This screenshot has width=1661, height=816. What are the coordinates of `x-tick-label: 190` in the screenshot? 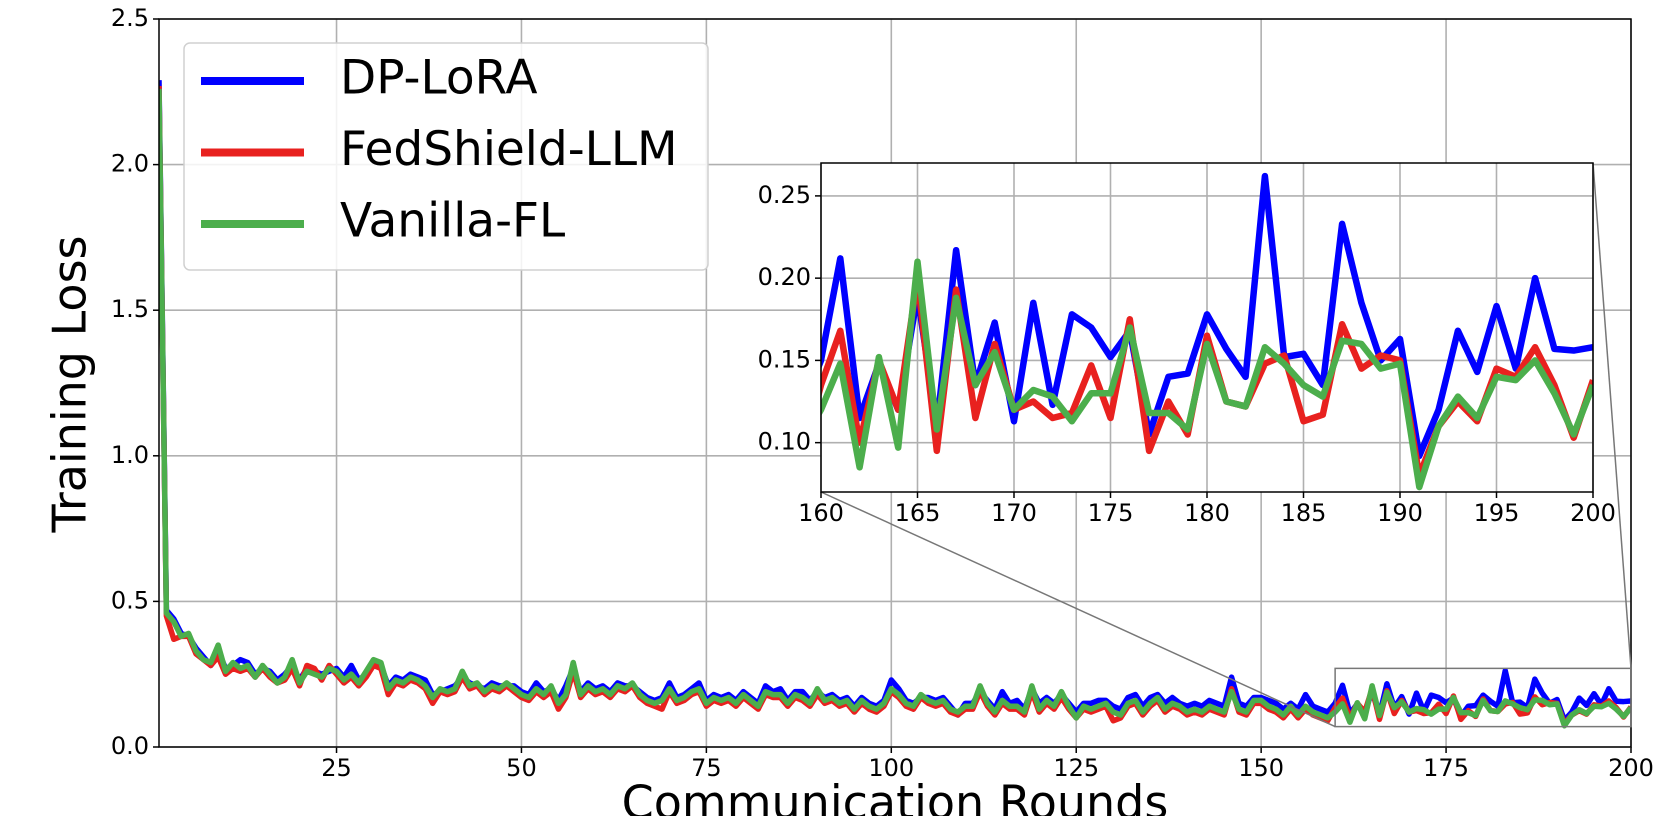 It's located at (1400, 513).